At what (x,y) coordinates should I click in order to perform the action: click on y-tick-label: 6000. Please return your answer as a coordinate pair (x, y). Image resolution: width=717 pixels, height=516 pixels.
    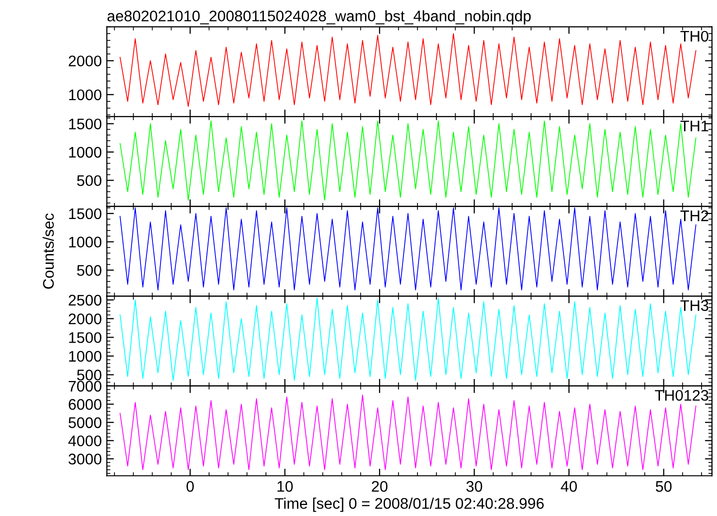
    Looking at the image, I should click on (85, 404).